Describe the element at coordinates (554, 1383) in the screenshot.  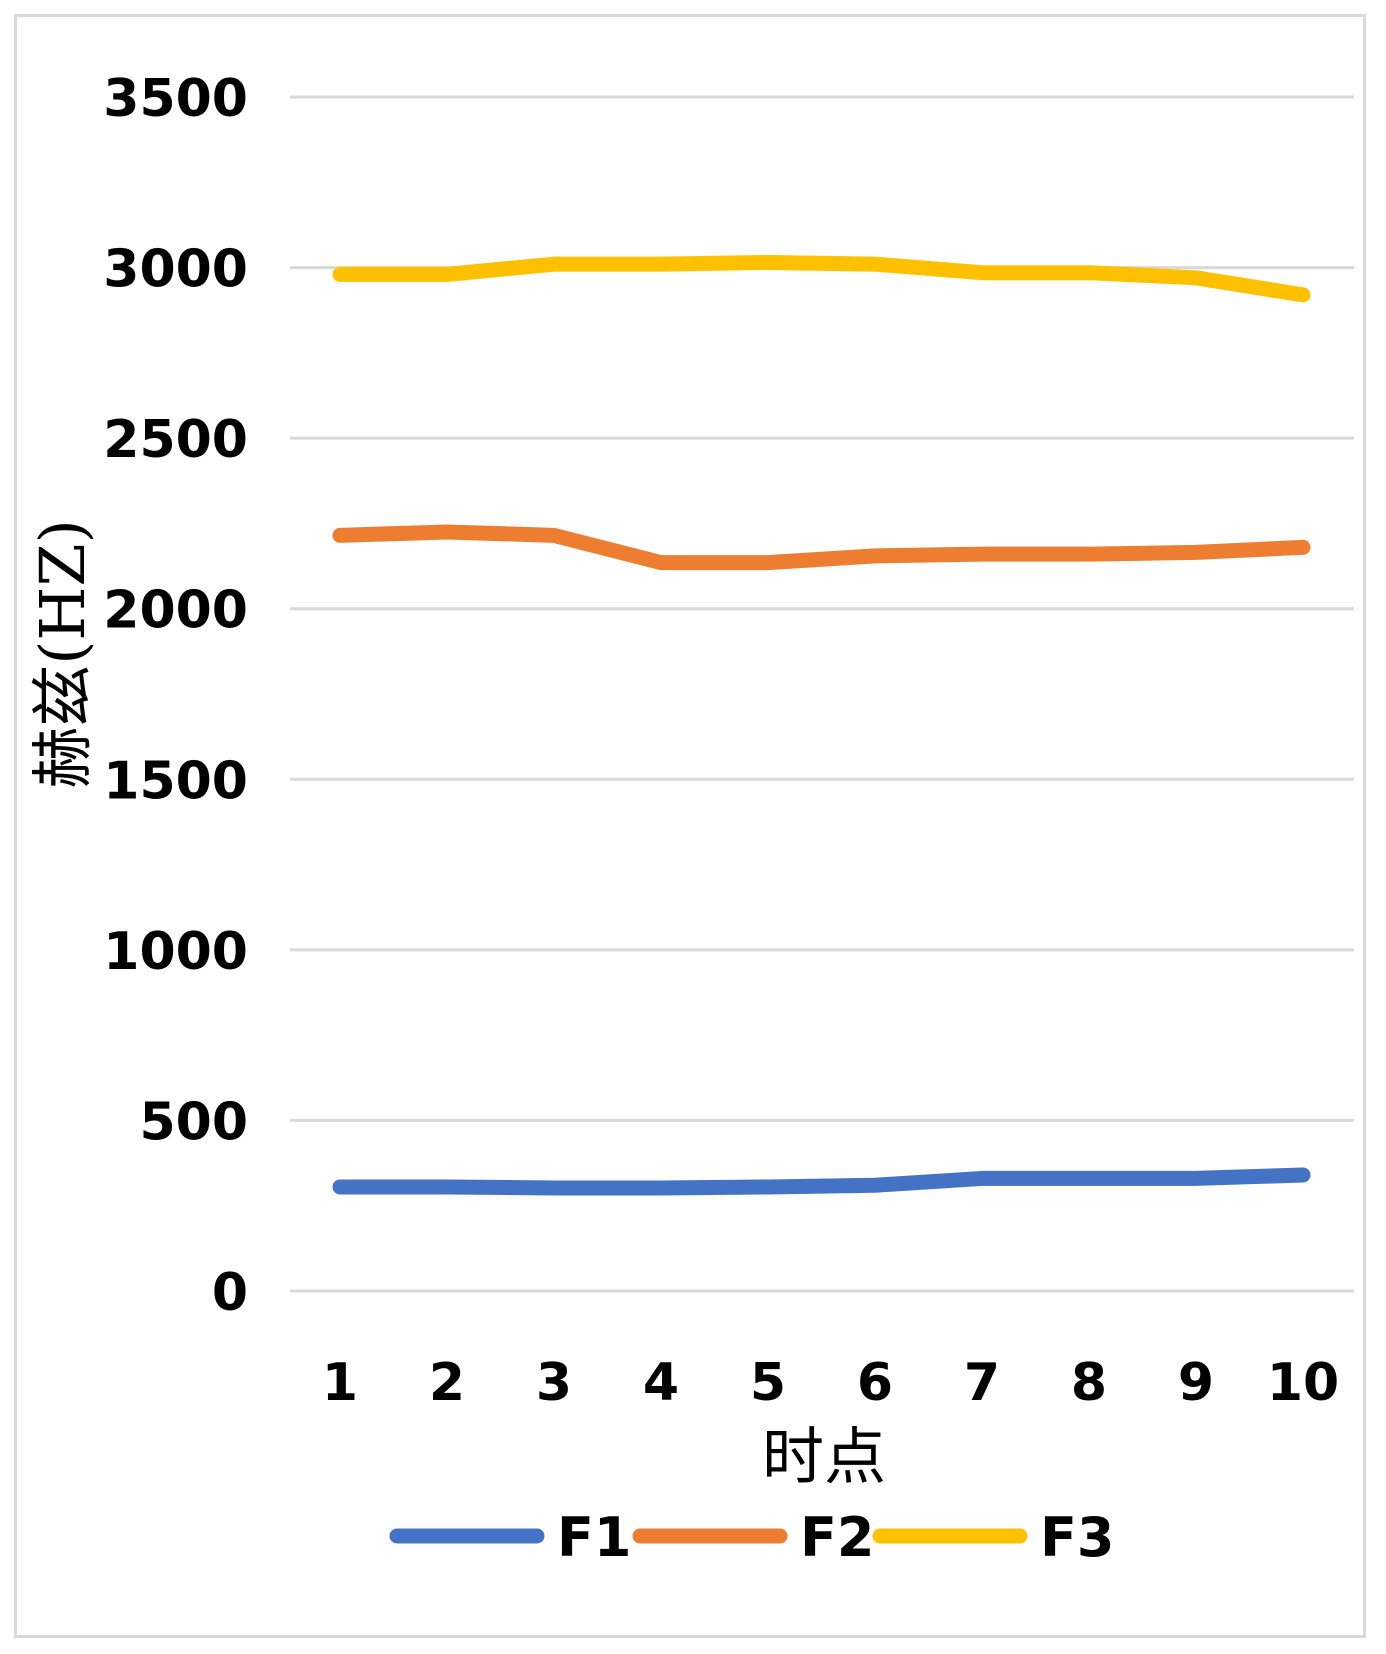
I see `x-tick-label: 3` at that location.